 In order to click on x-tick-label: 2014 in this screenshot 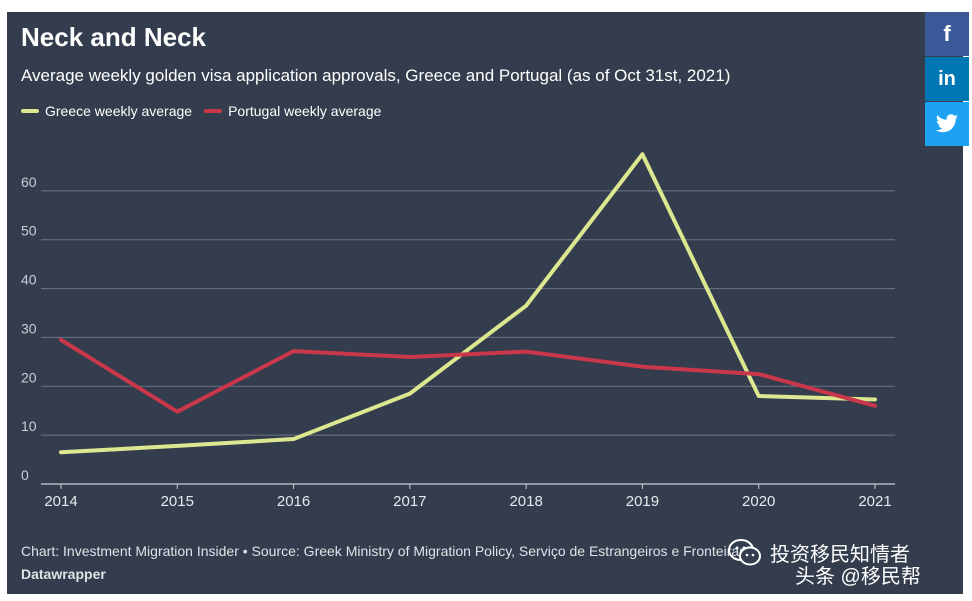, I will do `click(60, 501)`.